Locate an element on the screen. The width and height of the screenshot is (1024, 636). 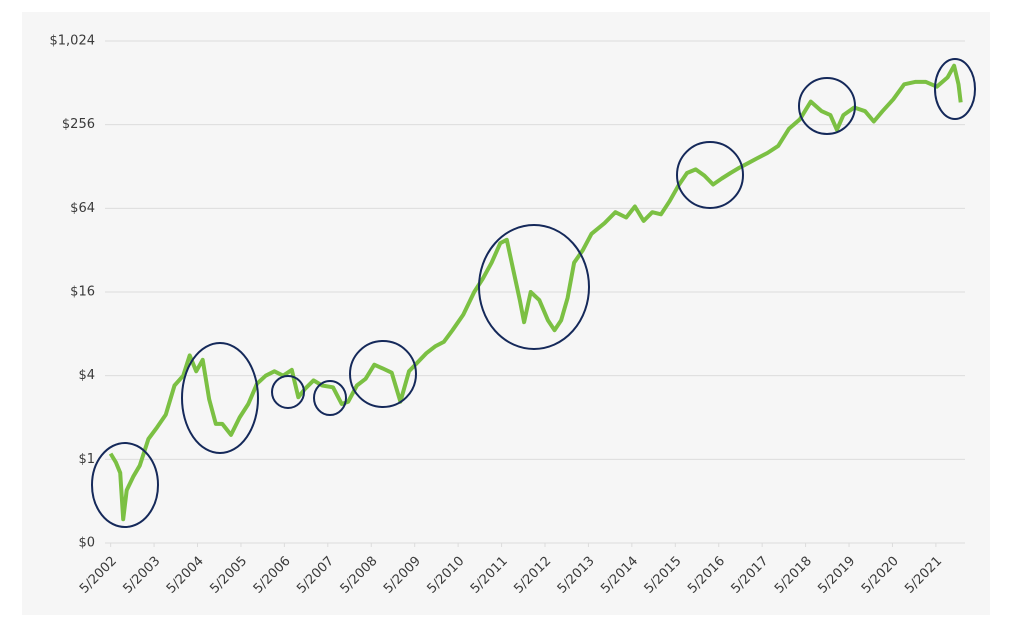
y-tick-label: $1 is located at coordinates (86, 459).